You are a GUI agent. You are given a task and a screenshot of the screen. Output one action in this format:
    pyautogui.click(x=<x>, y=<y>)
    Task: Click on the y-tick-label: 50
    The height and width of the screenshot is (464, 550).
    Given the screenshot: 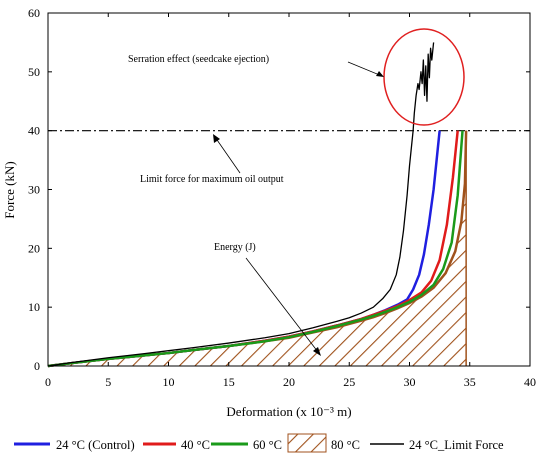 What is the action you would take?
    pyautogui.click(x=34, y=72)
    